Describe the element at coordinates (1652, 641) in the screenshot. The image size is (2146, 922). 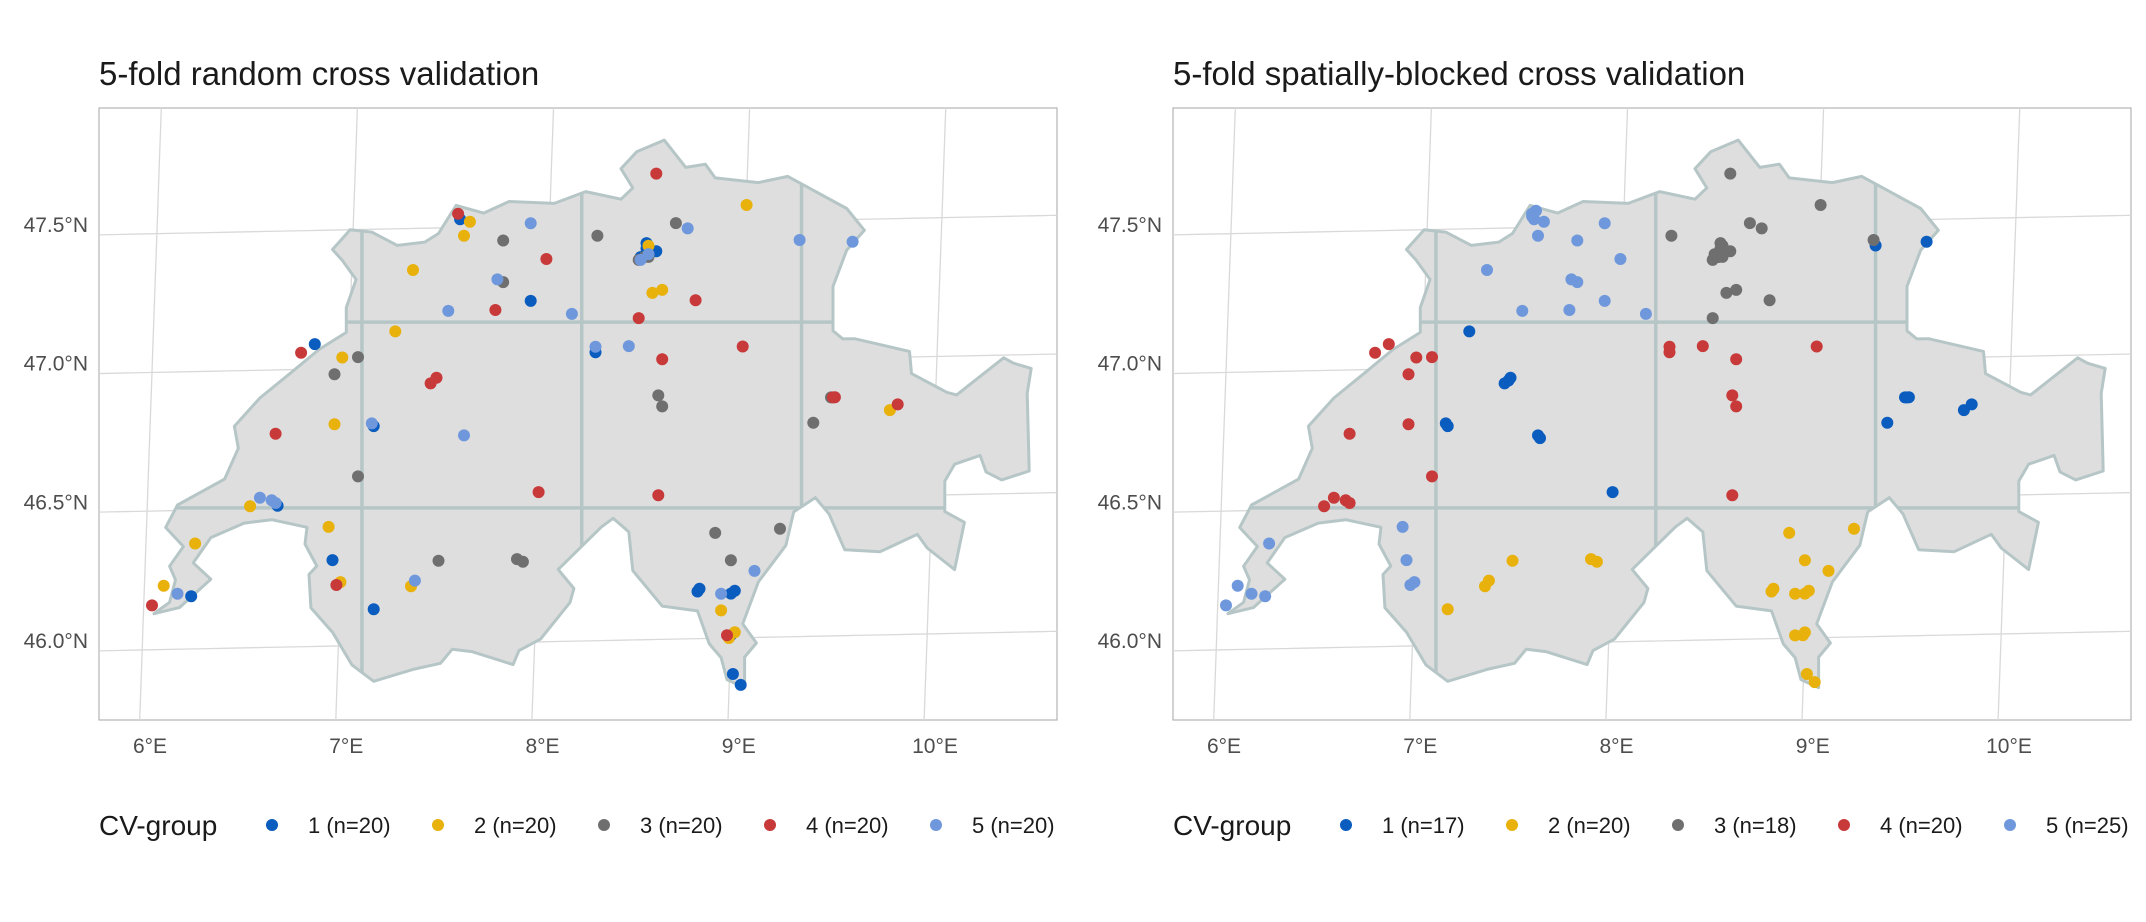
I see `parallel-line` at that location.